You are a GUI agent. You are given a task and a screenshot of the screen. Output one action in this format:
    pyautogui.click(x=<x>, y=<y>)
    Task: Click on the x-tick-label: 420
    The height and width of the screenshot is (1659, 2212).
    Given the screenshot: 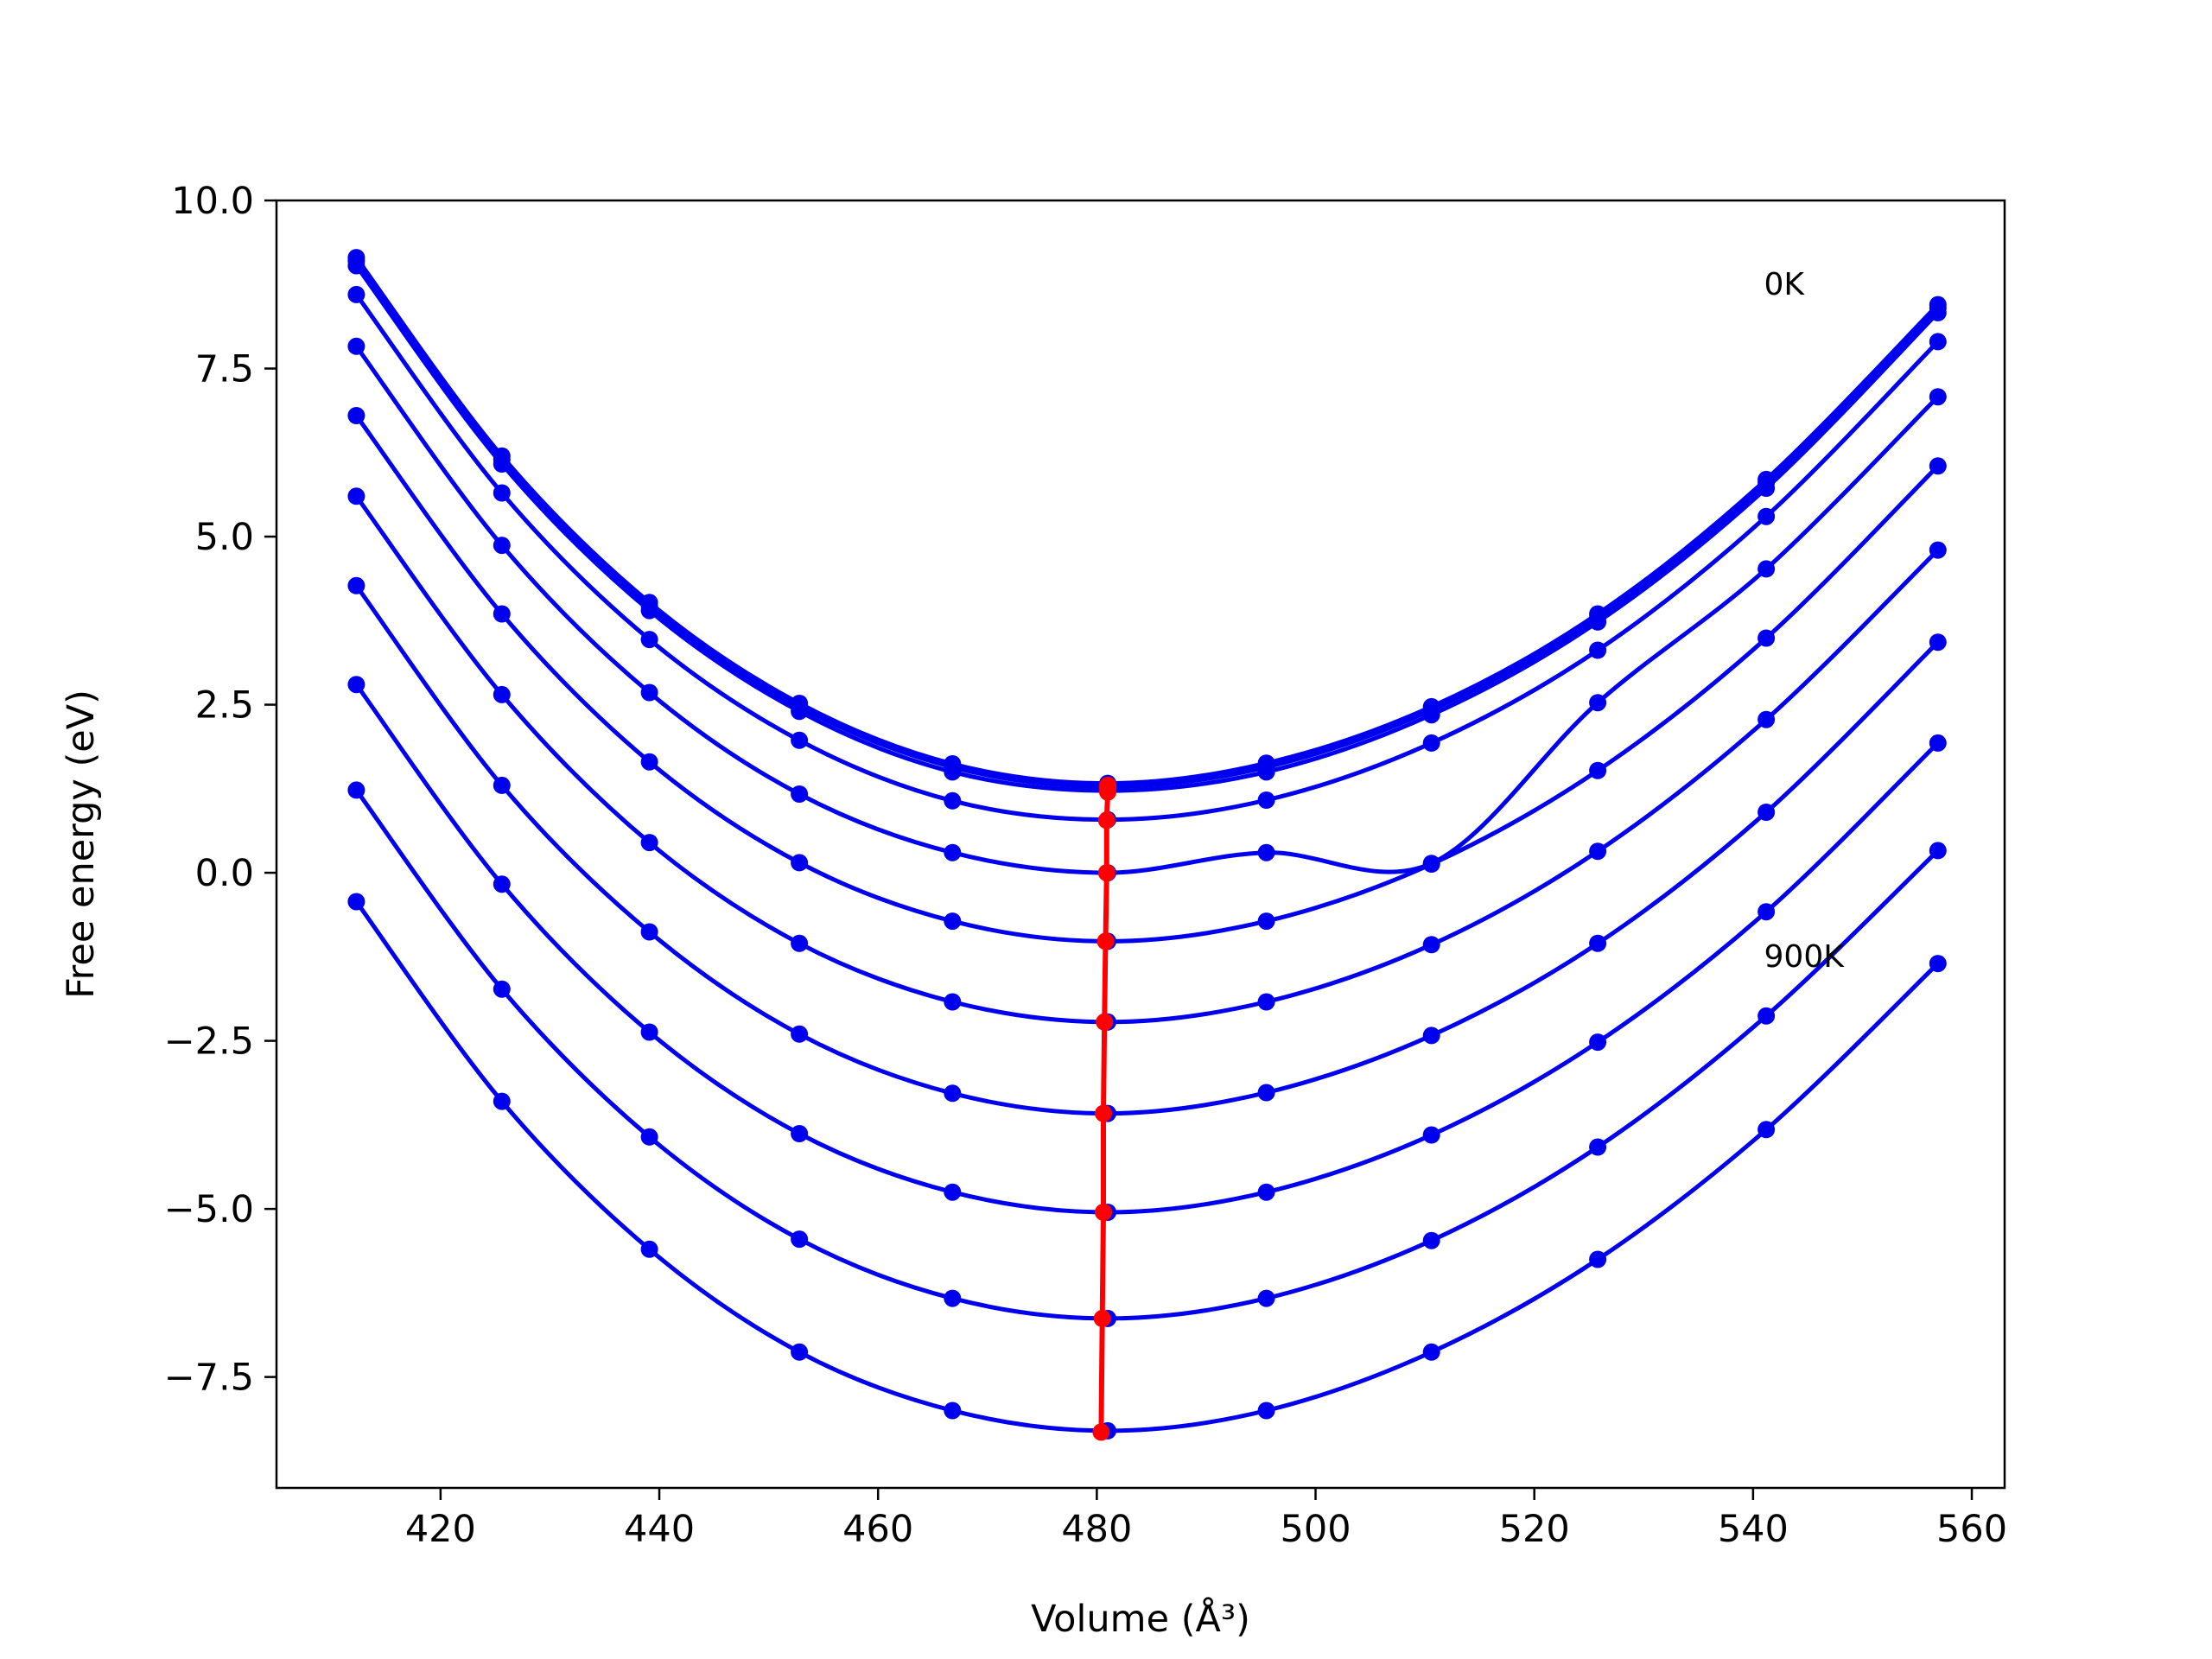 What is the action you would take?
    pyautogui.click(x=440, y=1529)
    